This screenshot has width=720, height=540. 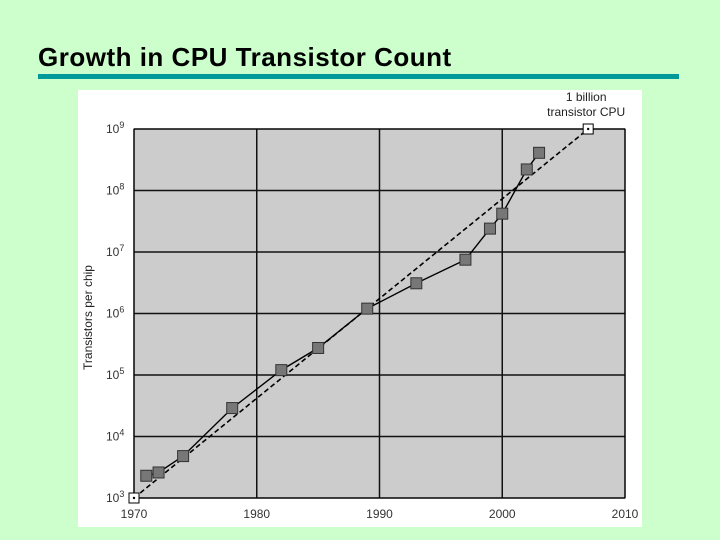 I want to click on x-tick-label: 1970, so click(x=134, y=514).